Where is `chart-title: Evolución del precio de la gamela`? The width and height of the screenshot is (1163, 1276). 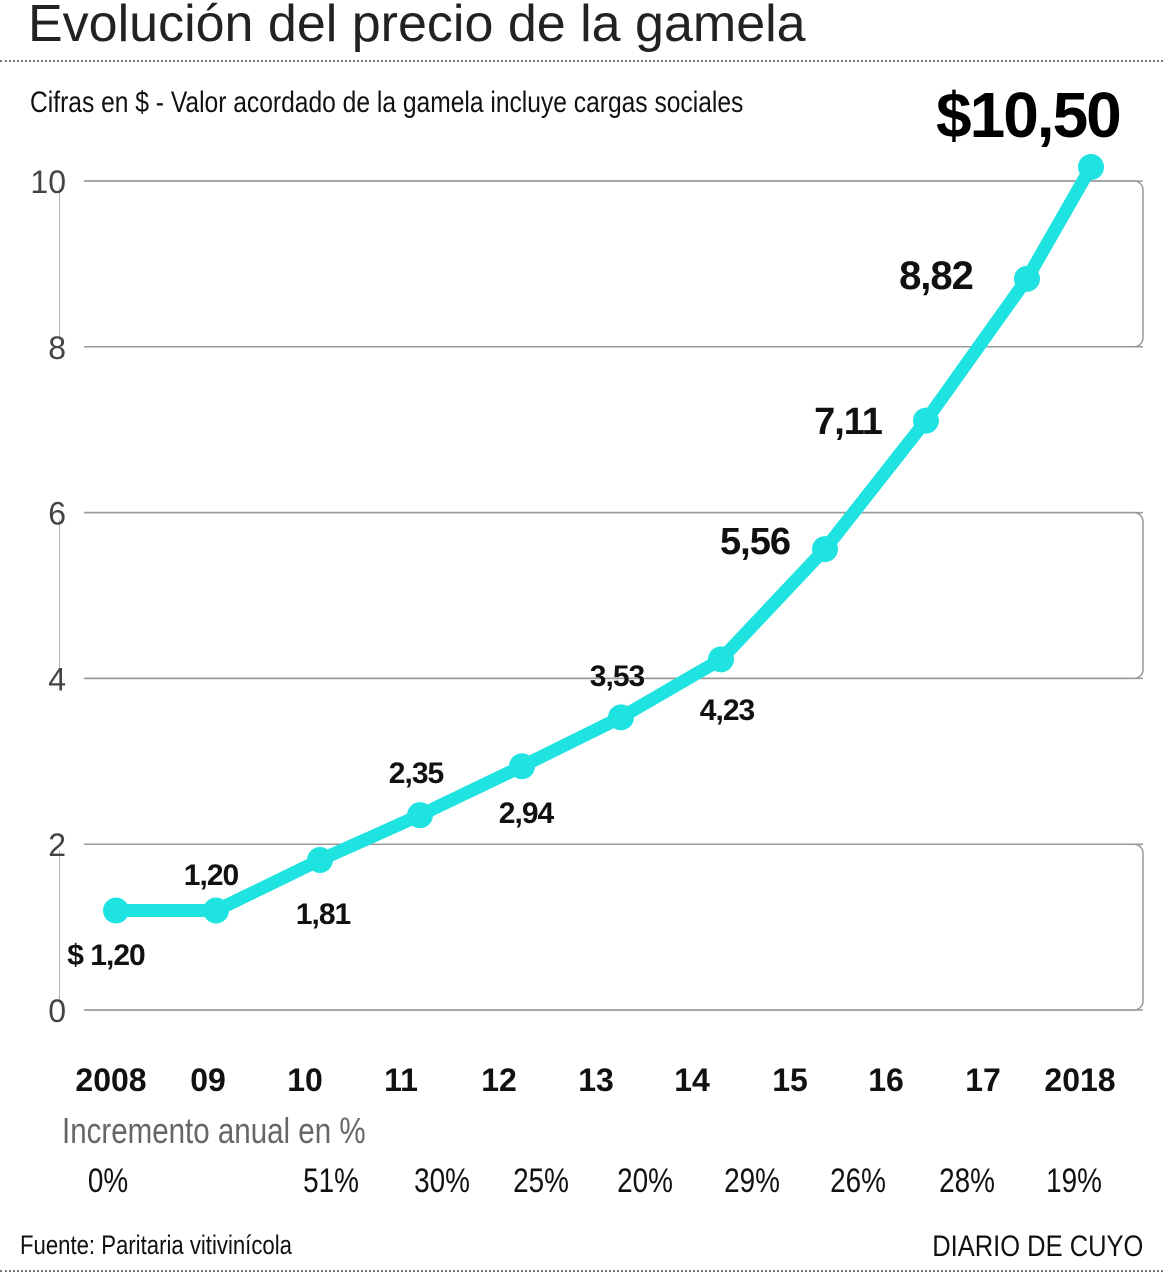
chart-title: Evolución del precio de la gamela is located at coordinates (417, 26).